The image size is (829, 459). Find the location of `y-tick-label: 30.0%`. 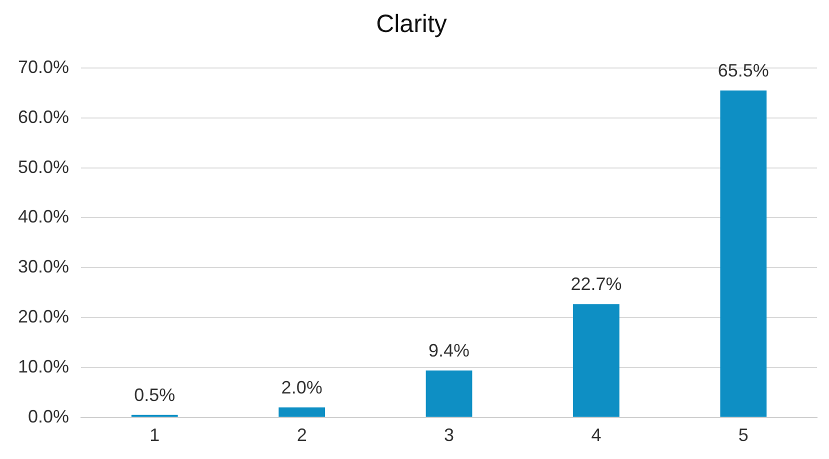

y-tick-label: 30.0% is located at coordinates (44, 266).